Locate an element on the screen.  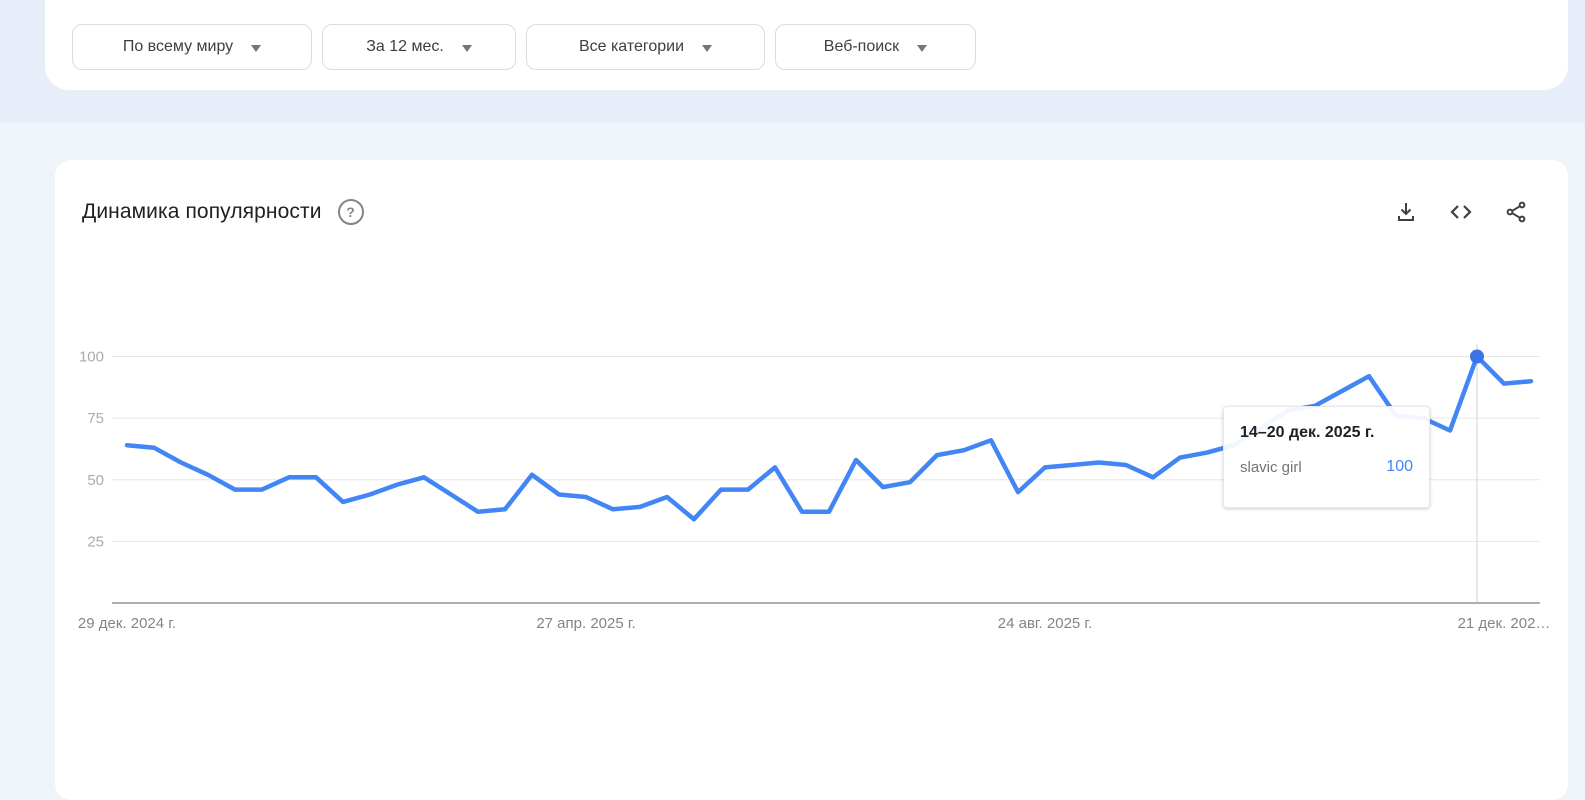
category-filter-dropdown: Все категории is located at coordinates (645, 47).